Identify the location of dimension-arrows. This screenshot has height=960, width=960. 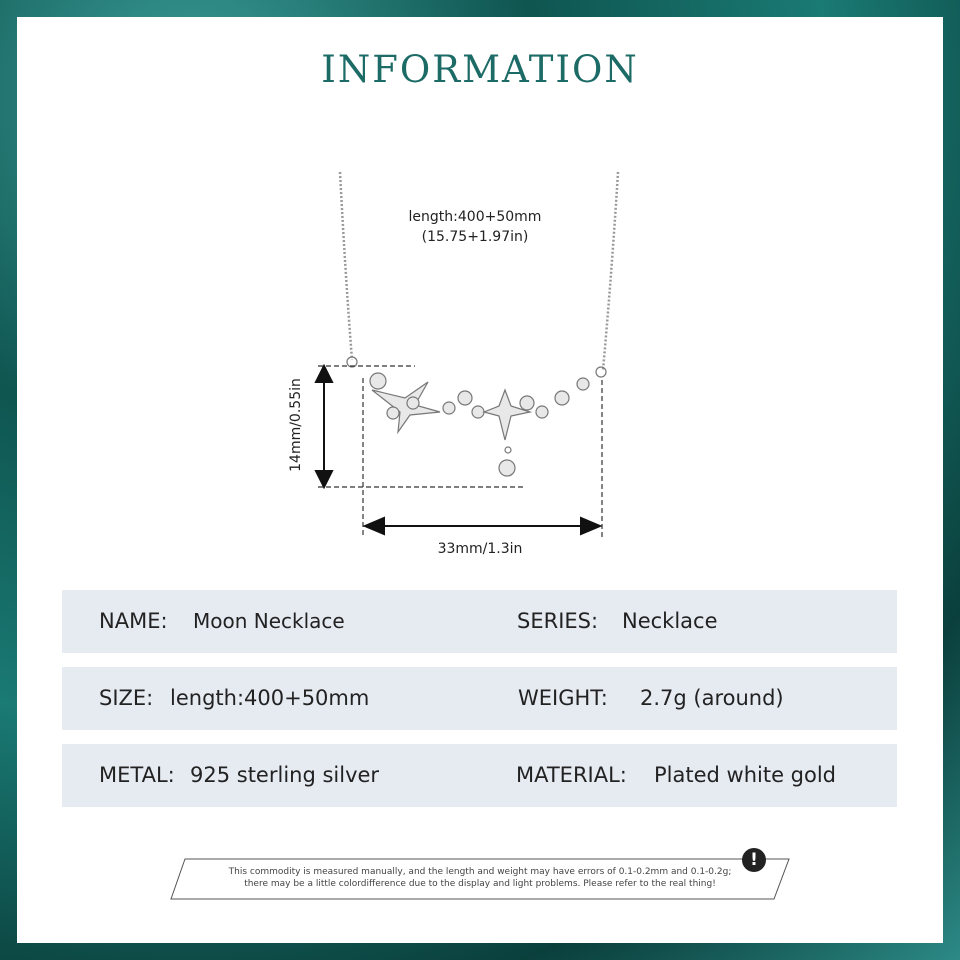
(458, 449).